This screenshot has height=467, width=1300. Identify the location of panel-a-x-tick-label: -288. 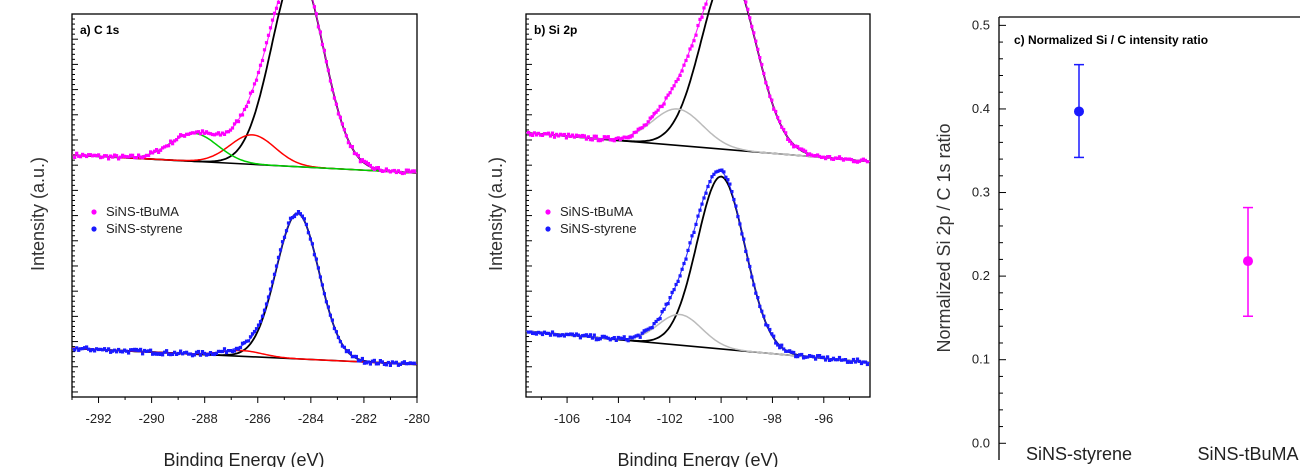
(205, 418).